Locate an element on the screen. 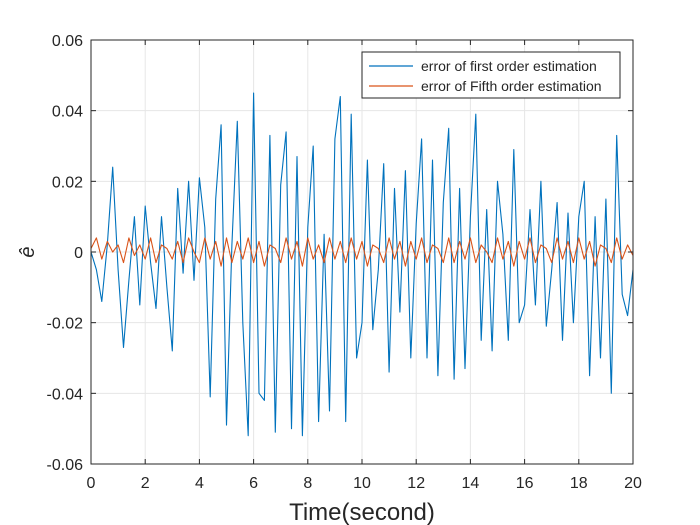  x-tick-label: 12 is located at coordinates (416, 483).